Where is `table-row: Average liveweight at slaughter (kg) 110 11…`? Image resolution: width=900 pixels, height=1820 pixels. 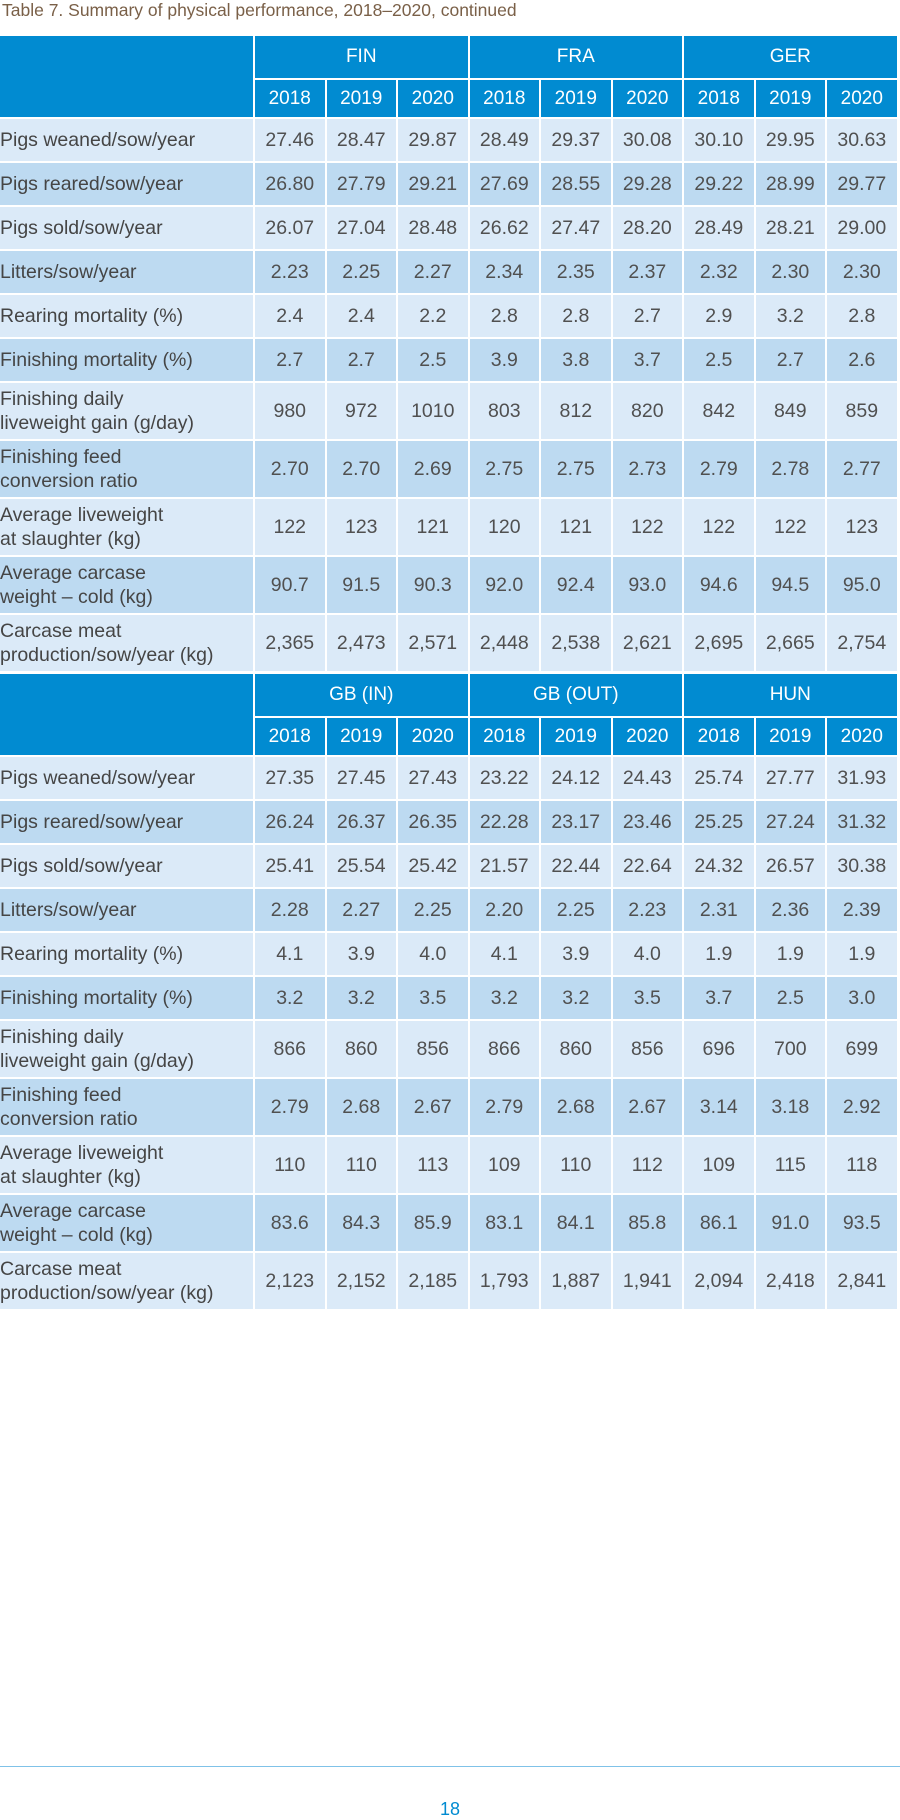
table-row: Average liveweight at slaughter (kg) 110 11… is located at coordinates (449, 1164).